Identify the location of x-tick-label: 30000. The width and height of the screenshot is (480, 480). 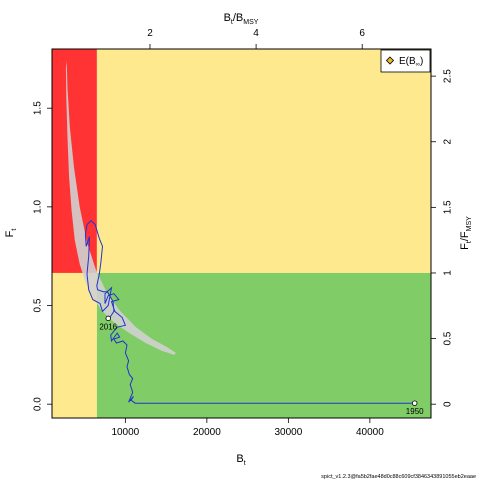
(288, 432).